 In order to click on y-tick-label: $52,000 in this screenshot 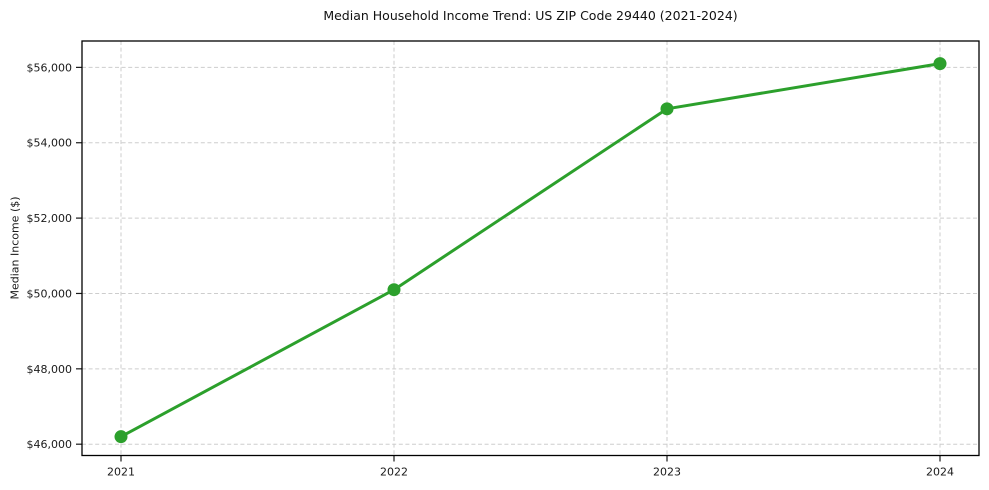, I will do `click(50, 218)`.